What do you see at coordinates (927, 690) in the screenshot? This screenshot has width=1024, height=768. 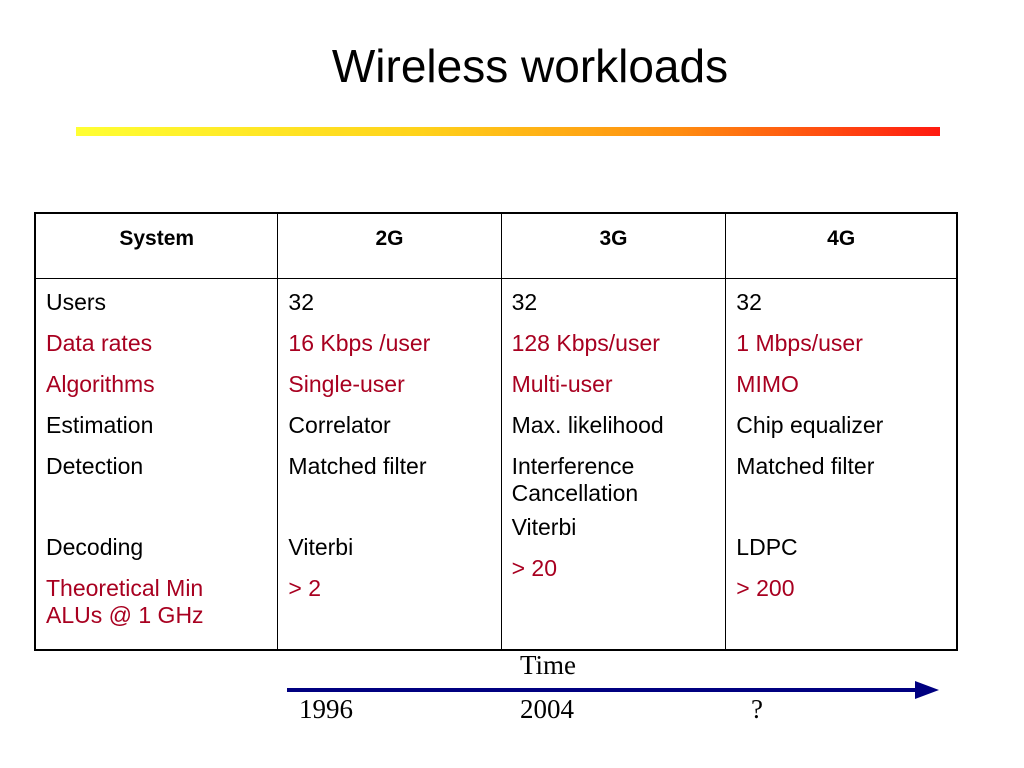 I see `arrowhead-icon` at bounding box center [927, 690].